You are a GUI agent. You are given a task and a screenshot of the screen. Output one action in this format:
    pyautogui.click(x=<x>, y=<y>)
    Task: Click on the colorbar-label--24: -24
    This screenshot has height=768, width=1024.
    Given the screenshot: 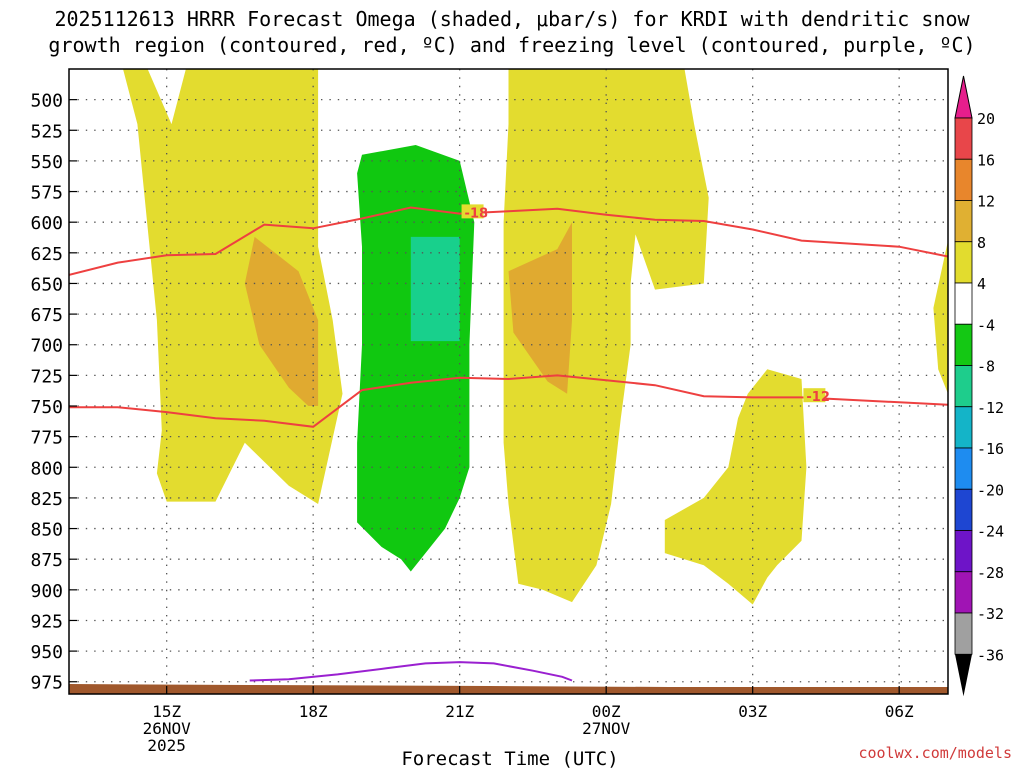 What is the action you would take?
    pyautogui.click(x=990, y=532)
    